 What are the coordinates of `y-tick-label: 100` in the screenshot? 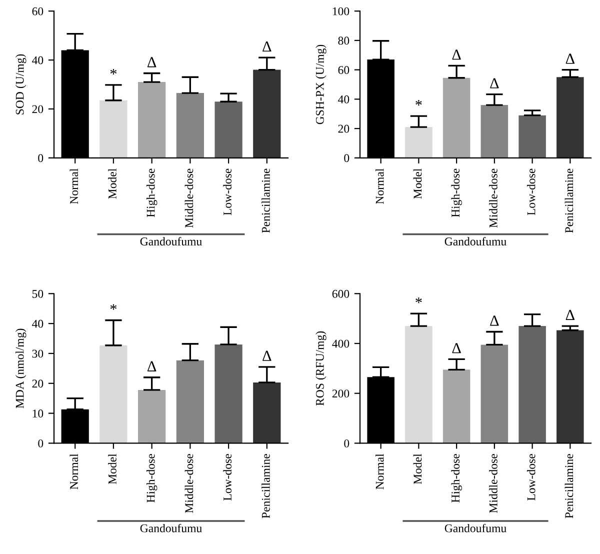 It's located at (341, 11).